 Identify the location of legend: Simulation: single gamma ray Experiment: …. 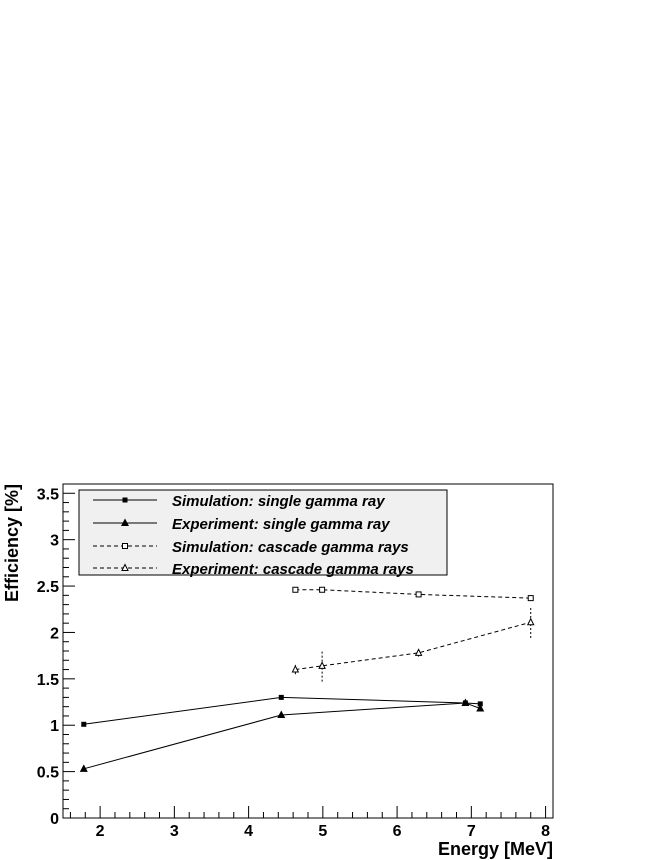
(263, 533).